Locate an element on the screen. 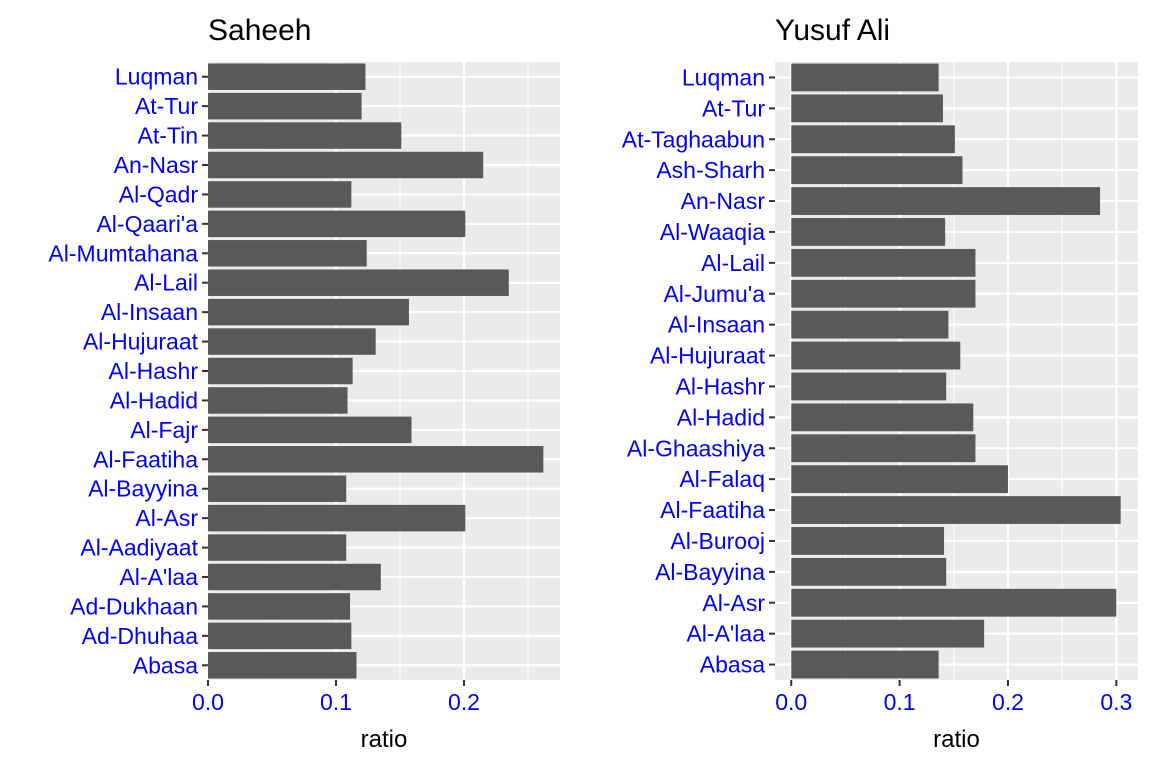 This screenshot has width=1152, height=768. bar-at-taghaabun is located at coordinates (873, 139).